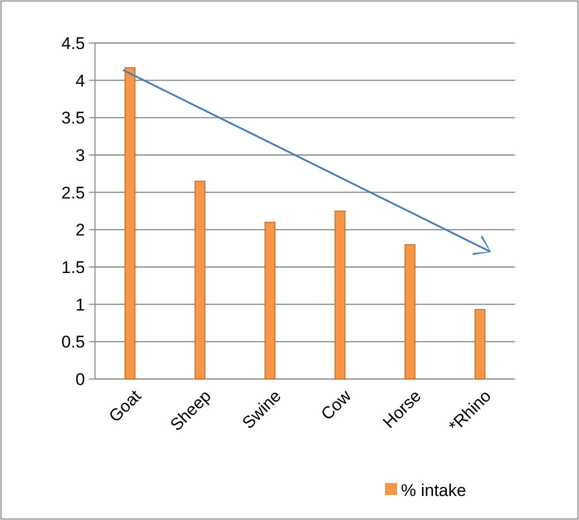  What do you see at coordinates (80, 304) in the screenshot?
I see `y-tick-label: 1` at bounding box center [80, 304].